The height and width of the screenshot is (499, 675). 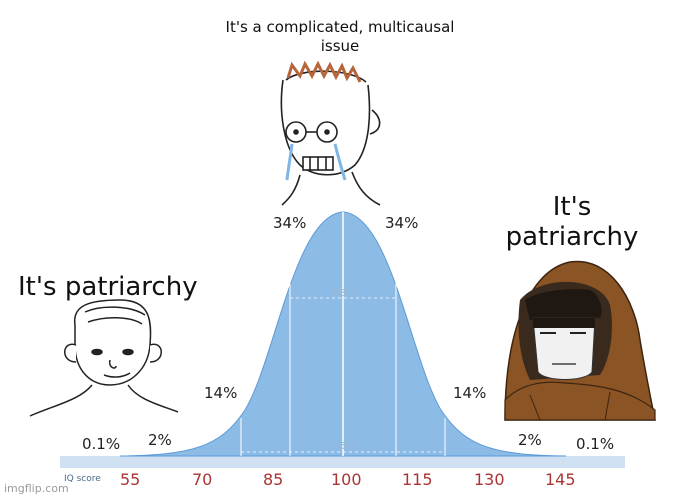 What do you see at coordinates (489, 479) in the screenshot?
I see `axis-tick: 130` at bounding box center [489, 479].